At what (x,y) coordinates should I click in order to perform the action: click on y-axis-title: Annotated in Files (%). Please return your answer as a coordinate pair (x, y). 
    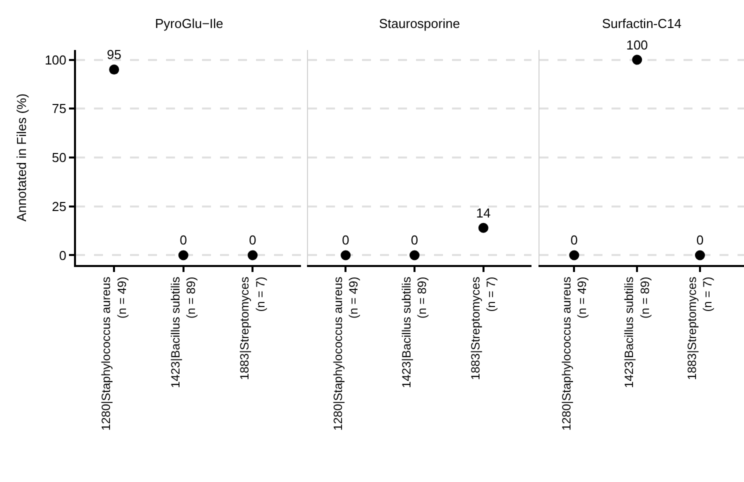
    Looking at the image, I should click on (22, 158).